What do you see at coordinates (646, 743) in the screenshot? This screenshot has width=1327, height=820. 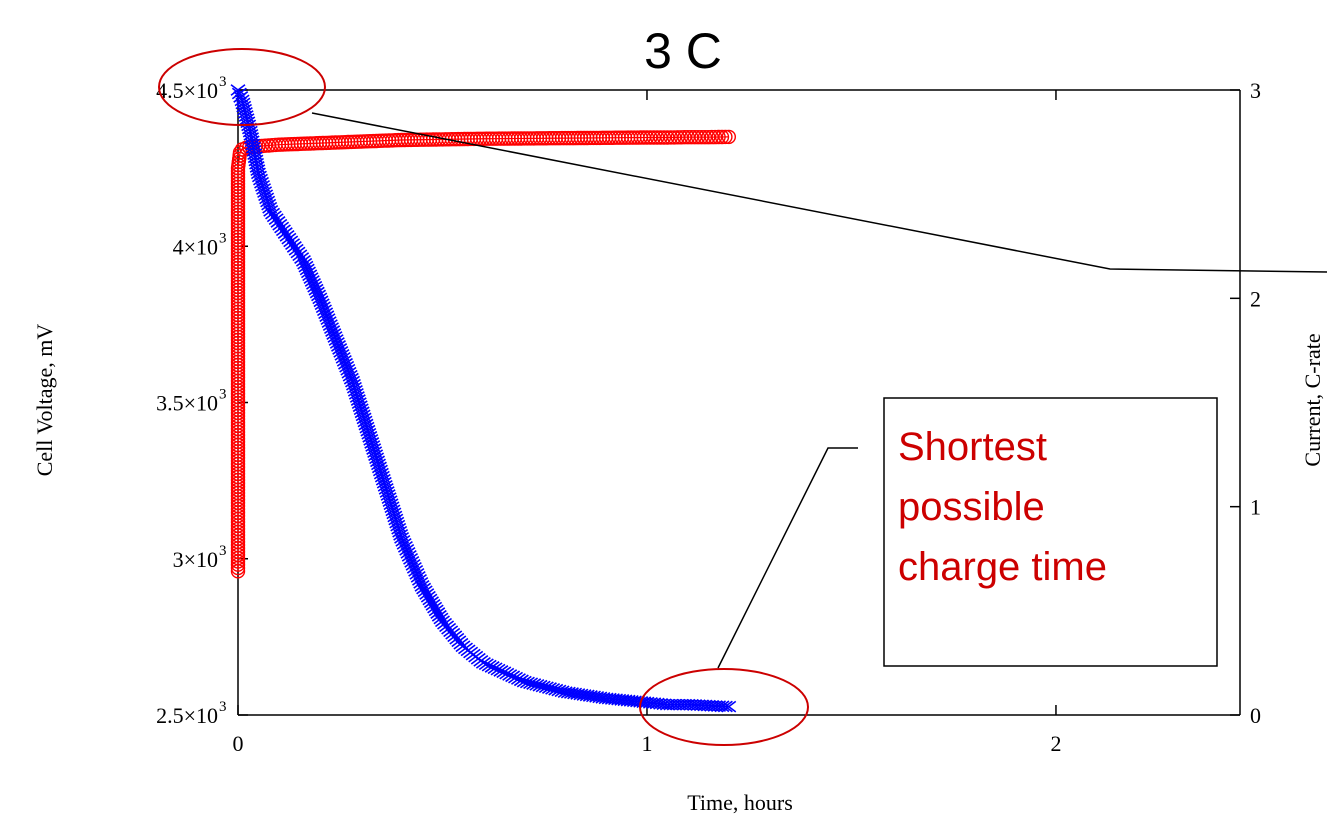 I see `x-tick-label-1: 1` at bounding box center [646, 743].